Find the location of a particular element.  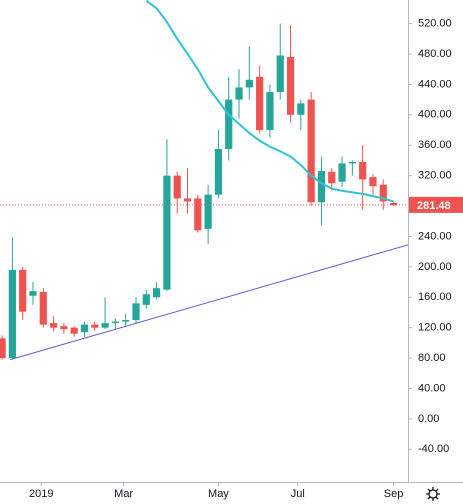

y-tick-label: 320.00 is located at coordinates (435, 176).